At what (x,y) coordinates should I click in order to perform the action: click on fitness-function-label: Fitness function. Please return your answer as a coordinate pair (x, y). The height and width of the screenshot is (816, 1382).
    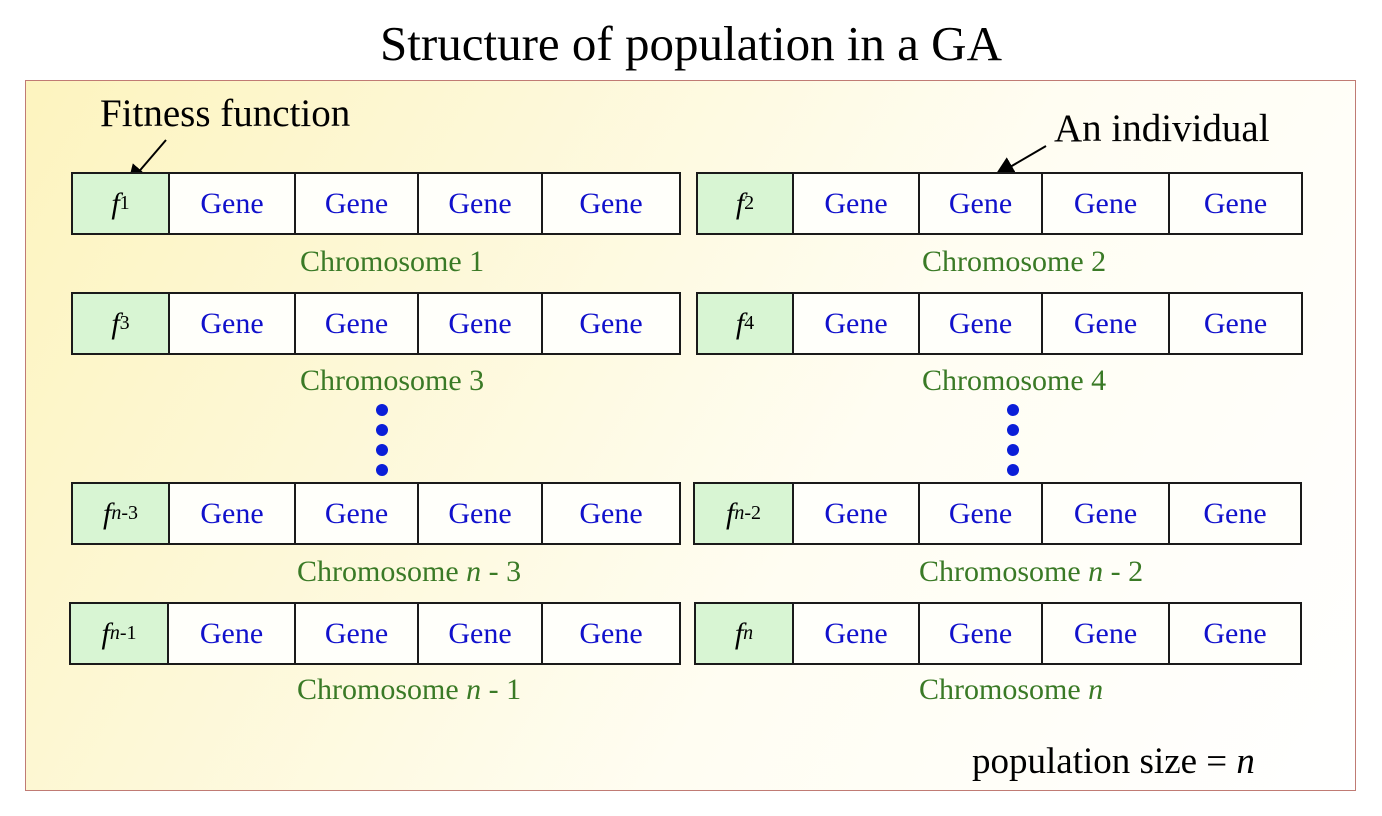
    Looking at the image, I should click on (225, 113).